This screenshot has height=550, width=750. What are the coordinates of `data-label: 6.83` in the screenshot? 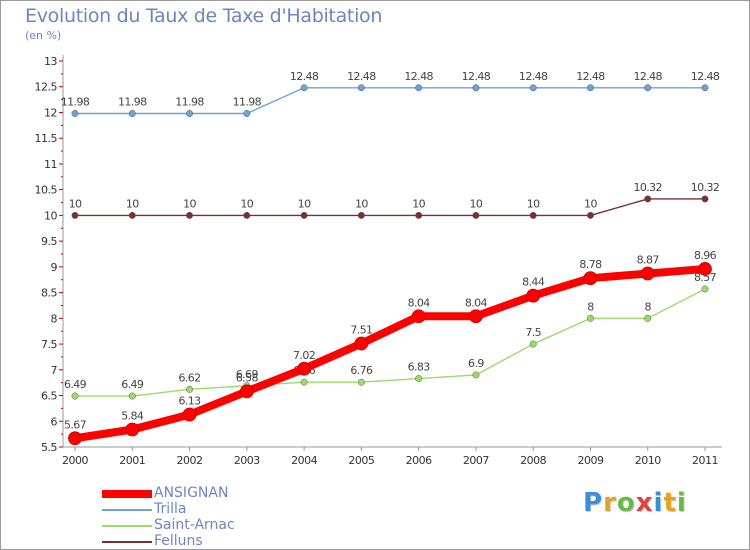 It's located at (419, 367).